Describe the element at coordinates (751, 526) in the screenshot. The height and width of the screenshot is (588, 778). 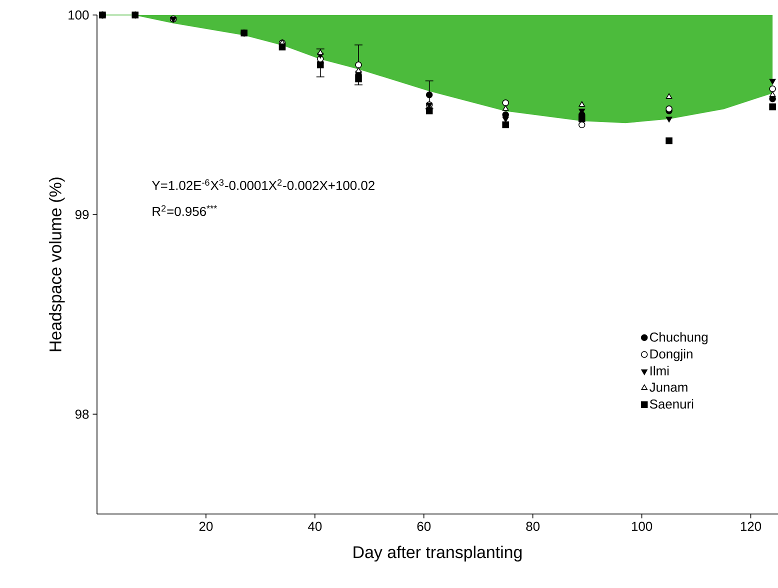
I see `x-tick-label: 120` at that location.